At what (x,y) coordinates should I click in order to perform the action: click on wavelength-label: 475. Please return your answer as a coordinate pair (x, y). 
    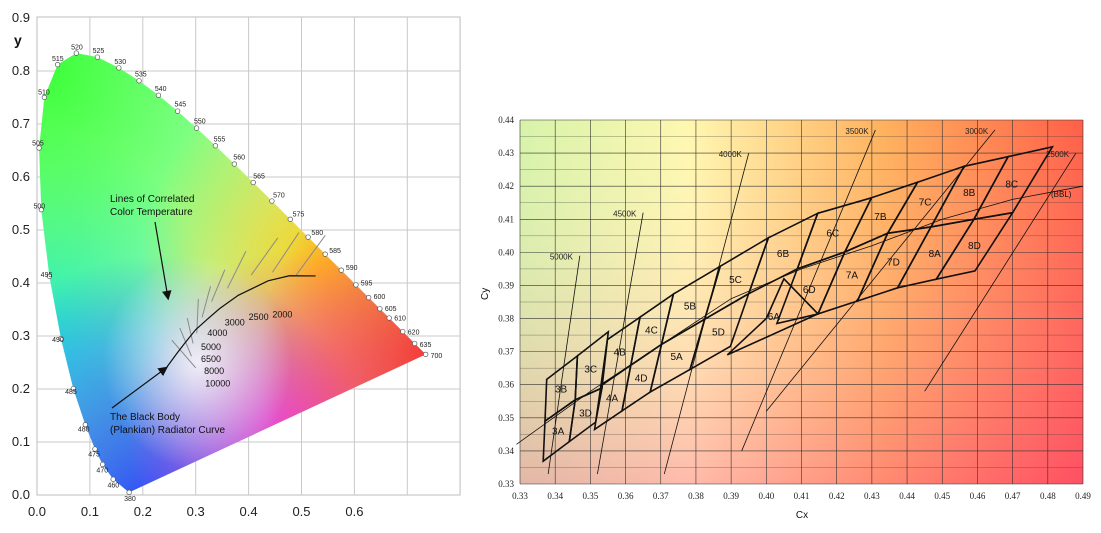
    Looking at the image, I should click on (94, 455).